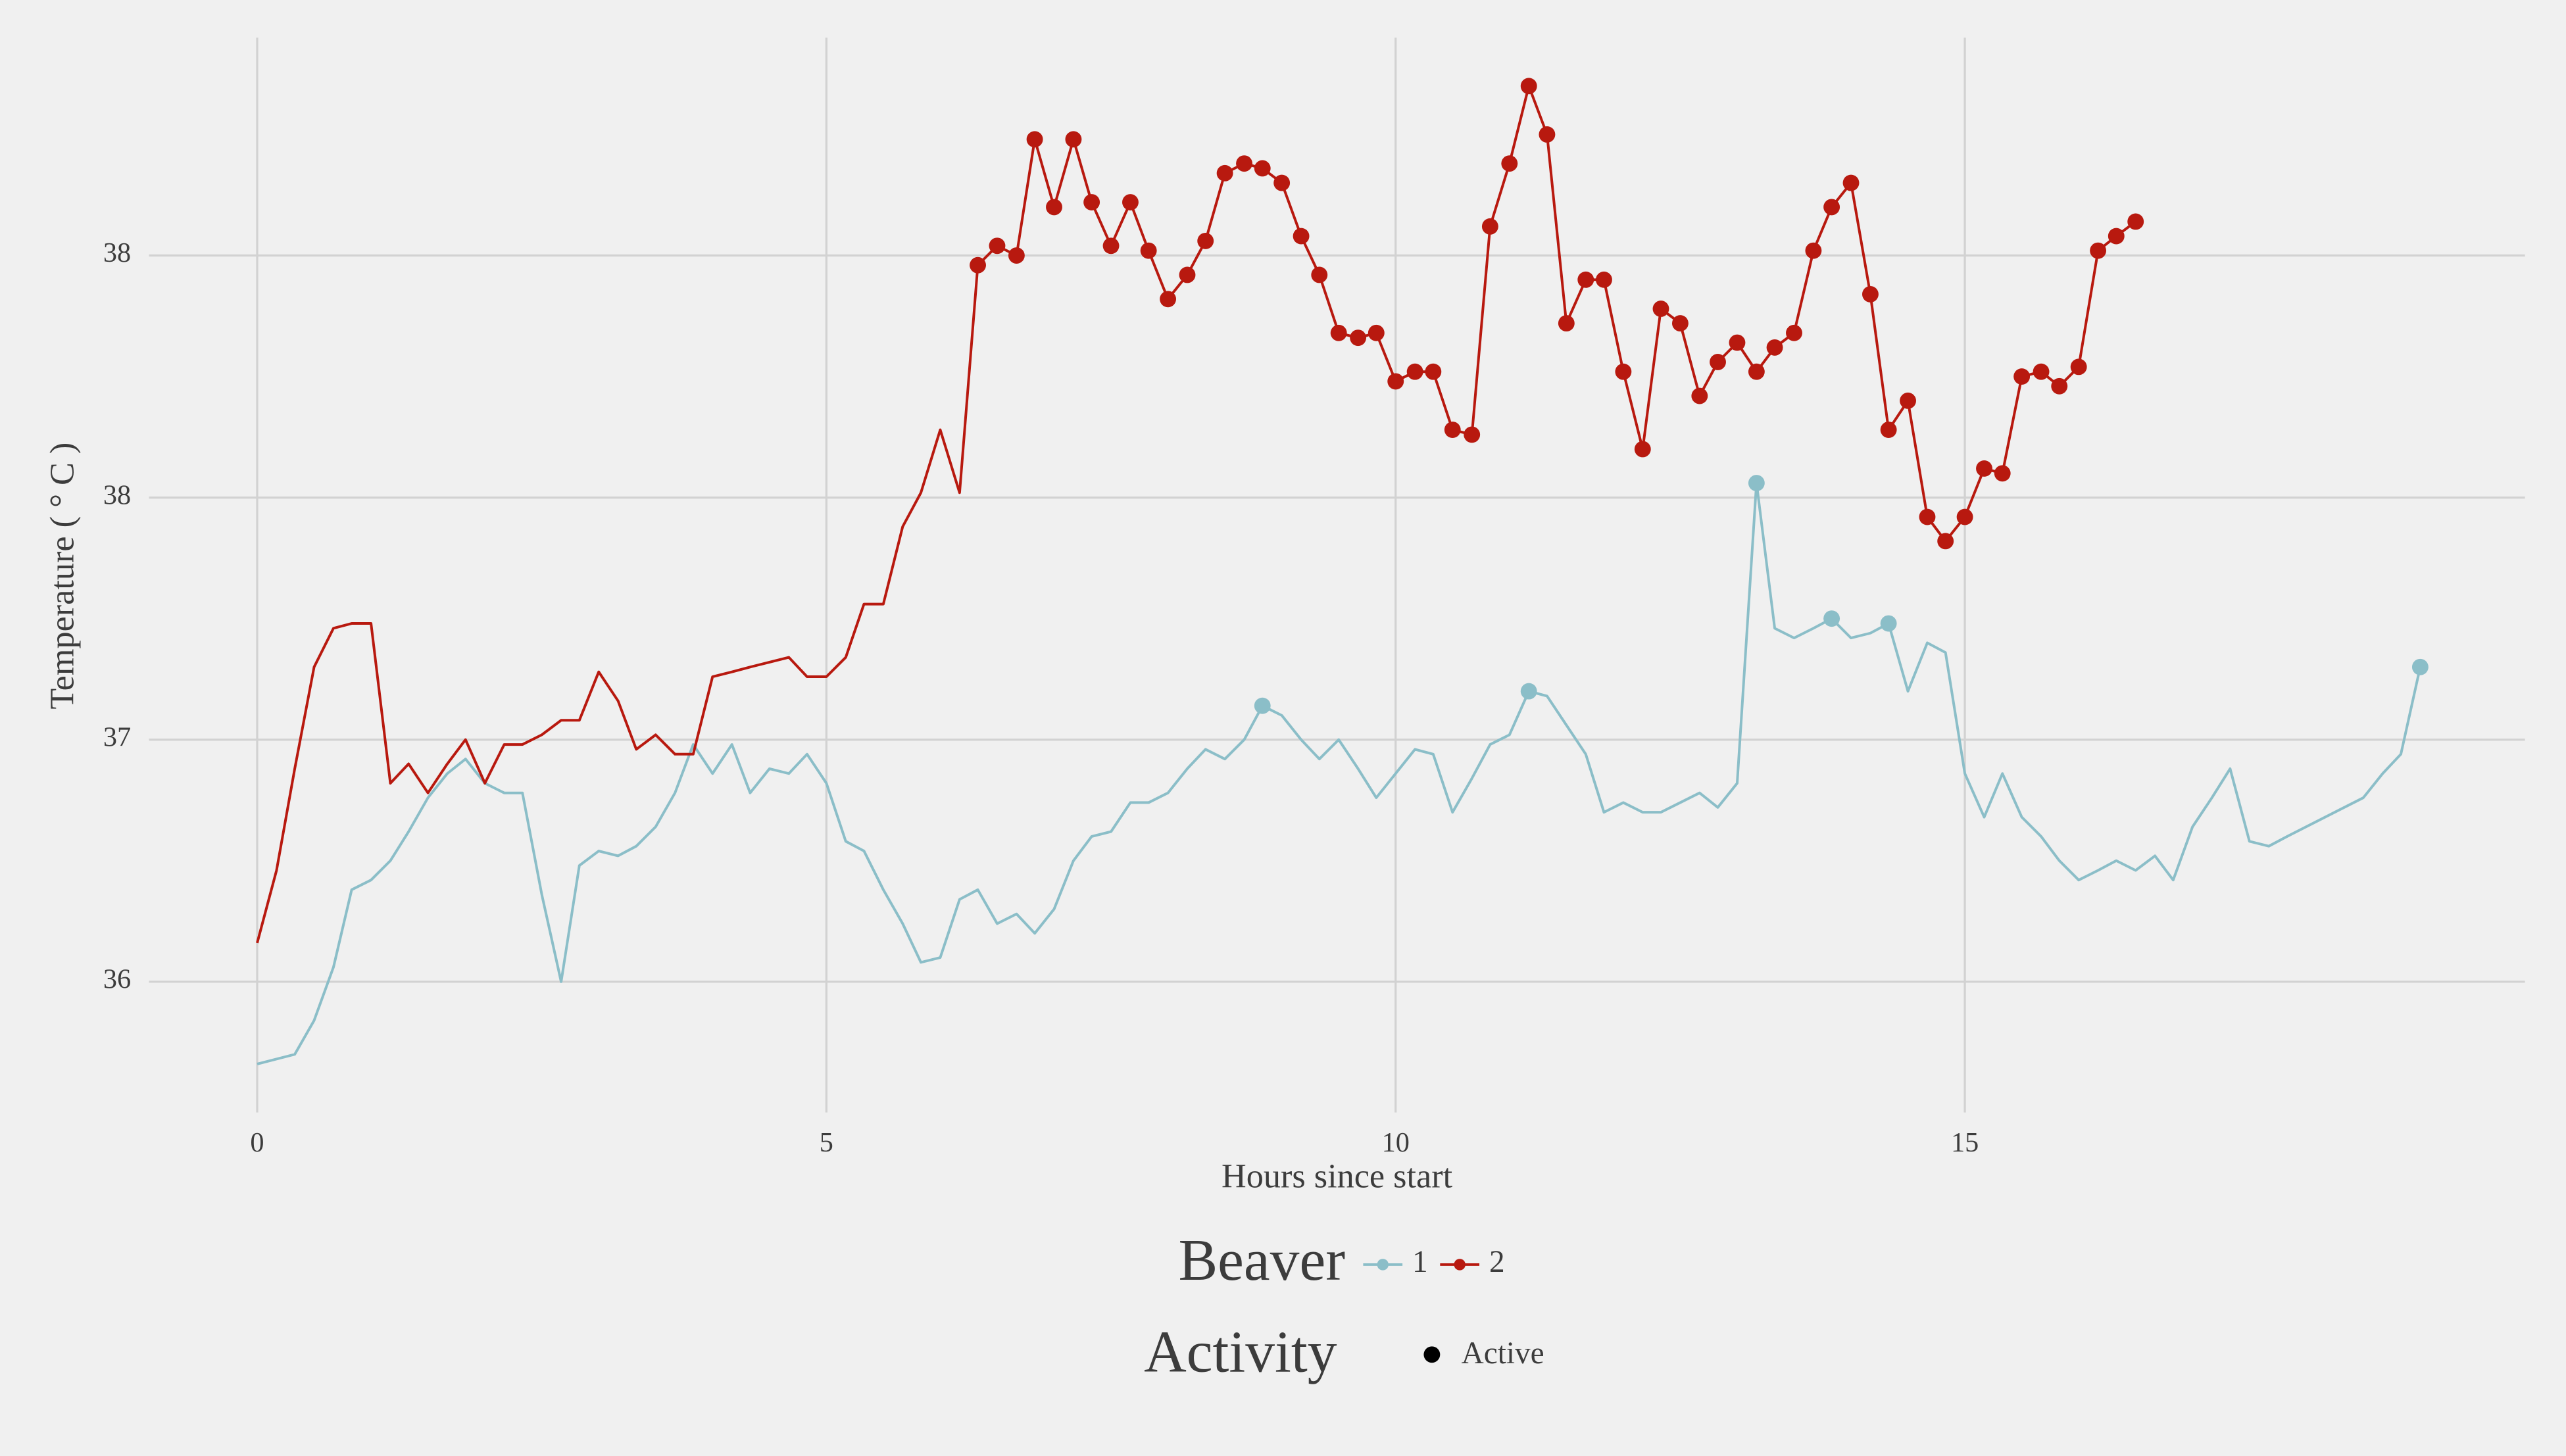 This screenshot has width=2566, height=1456. I want to click on x-tick-label: 15, so click(1965, 1142).